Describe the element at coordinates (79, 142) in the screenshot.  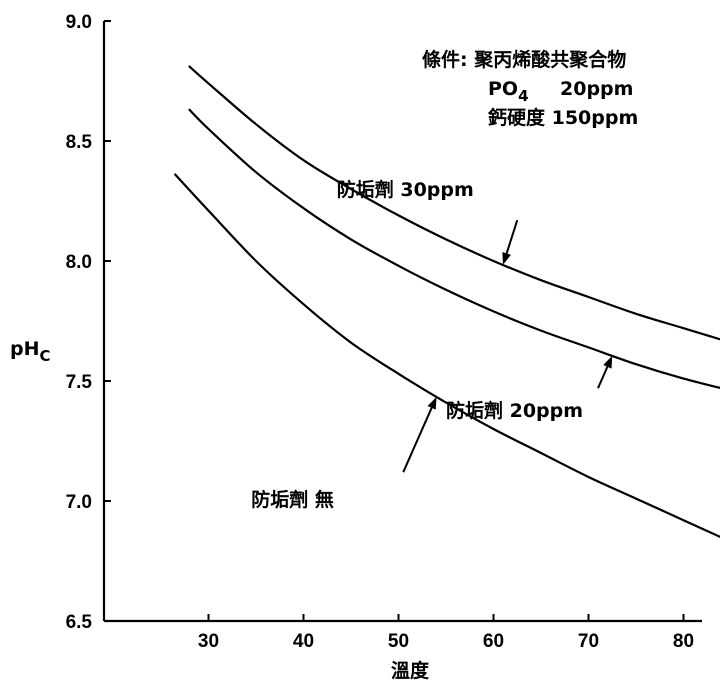
I see `y-tick-label-8.5: 8.5` at that location.